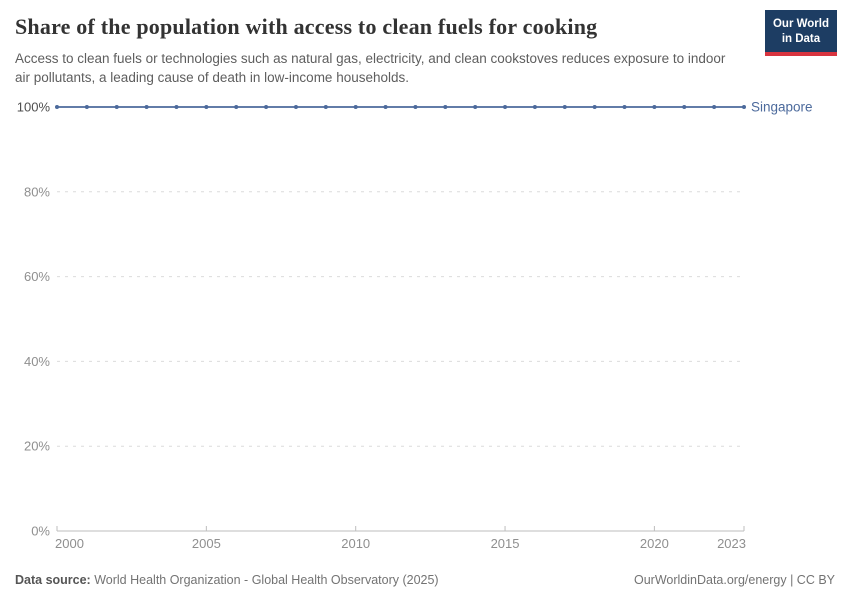  What do you see at coordinates (37, 446) in the screenshot?
I see `y-tick-label: 20%` at bounding box center [37, 446].